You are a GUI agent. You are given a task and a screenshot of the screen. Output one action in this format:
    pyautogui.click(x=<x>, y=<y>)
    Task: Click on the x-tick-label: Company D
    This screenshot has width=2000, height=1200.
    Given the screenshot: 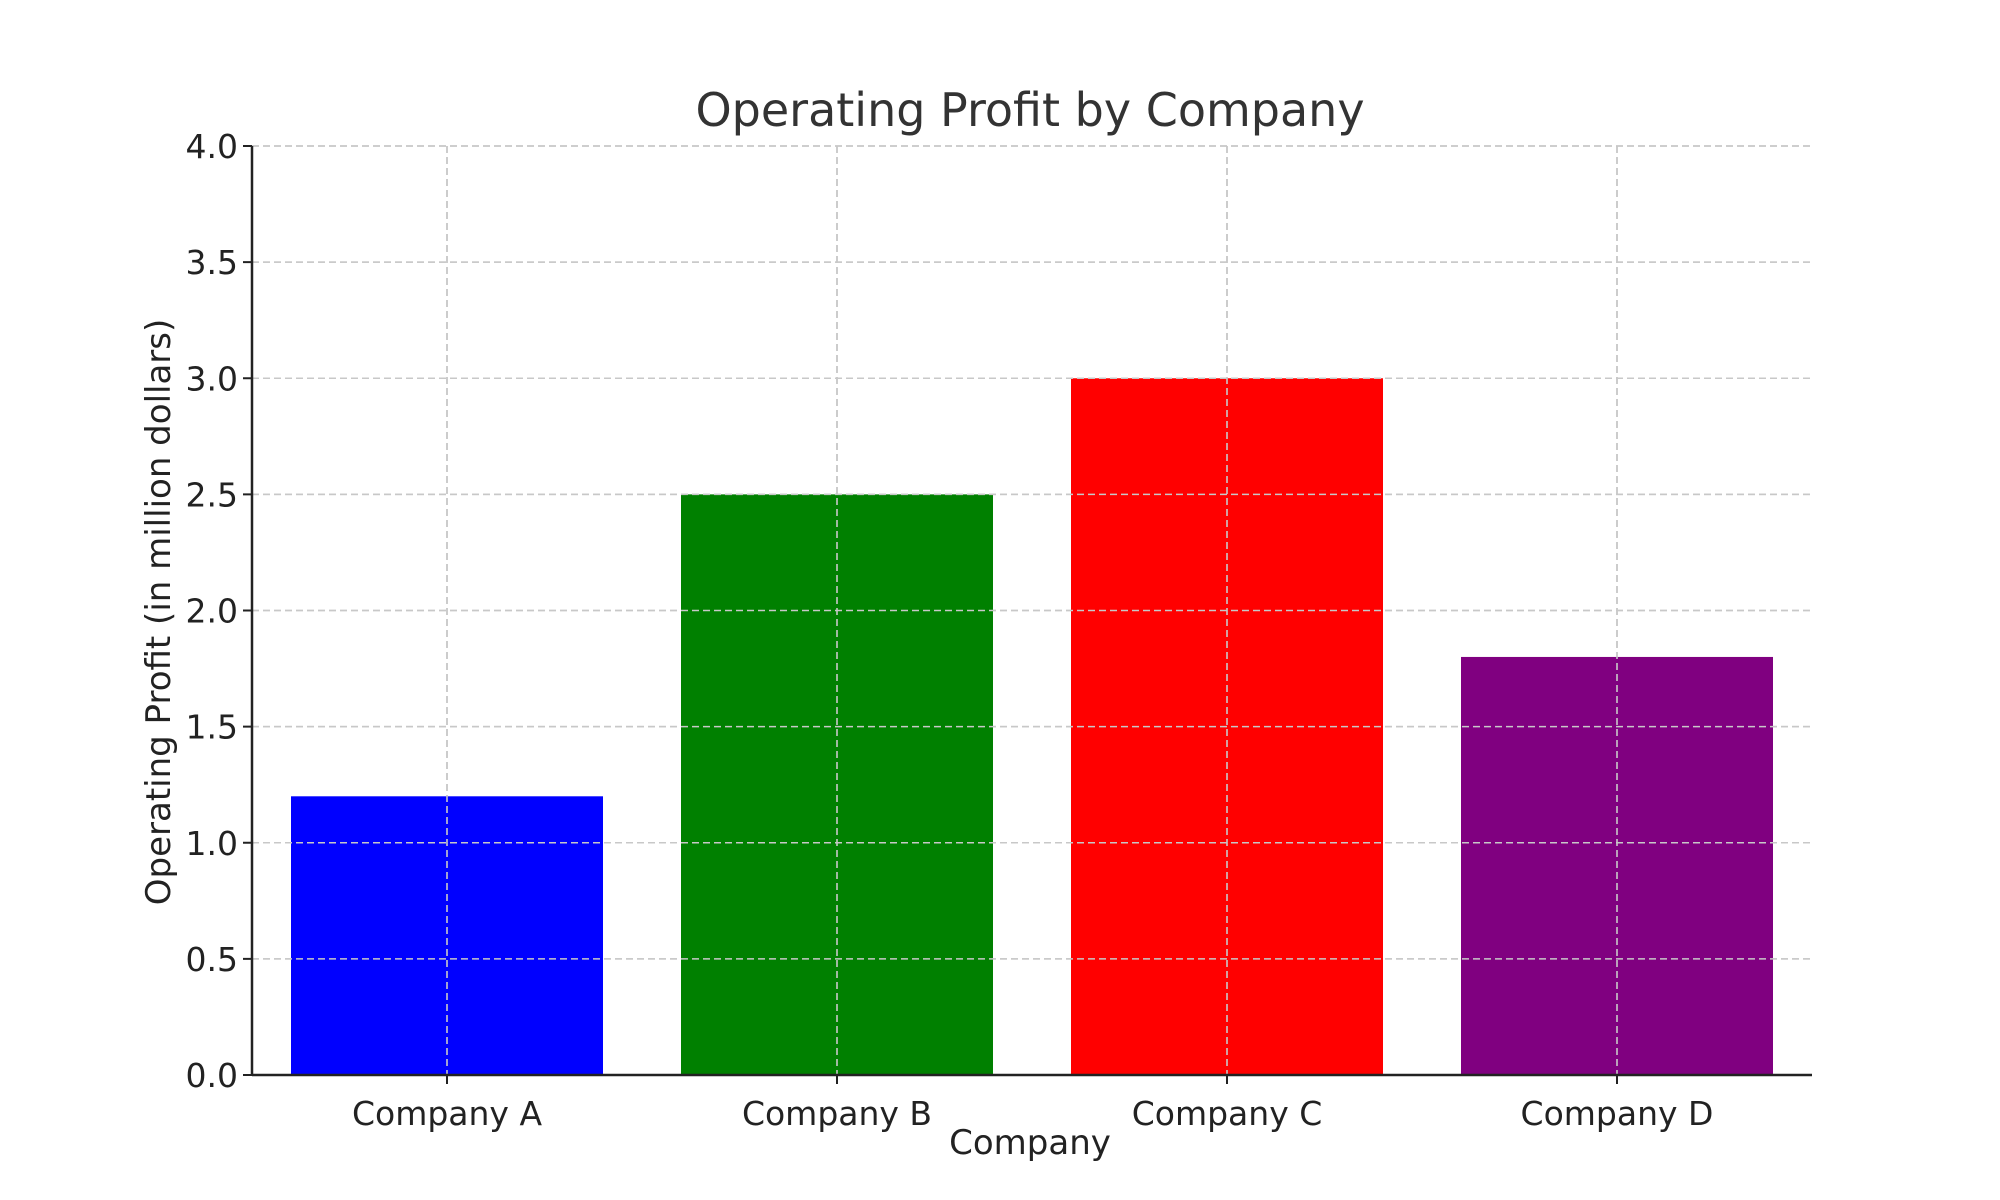 What is the action you would take?
    pyautogui.click(x=1617, y=1113)
    